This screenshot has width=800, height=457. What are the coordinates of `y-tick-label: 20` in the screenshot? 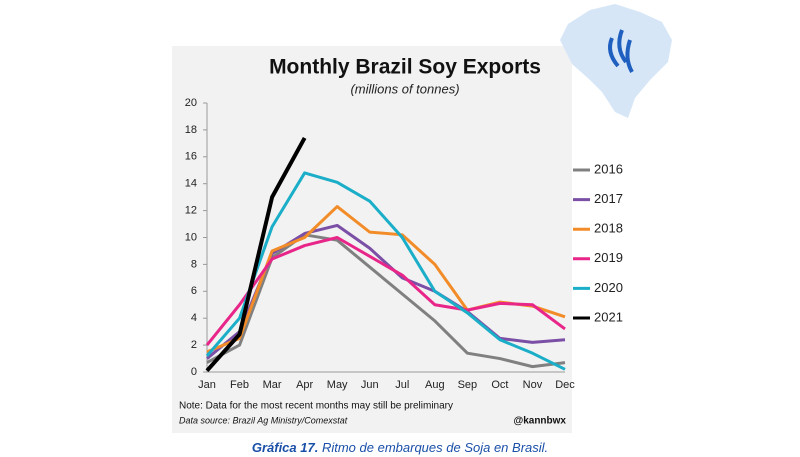 It's located at (191, 103).